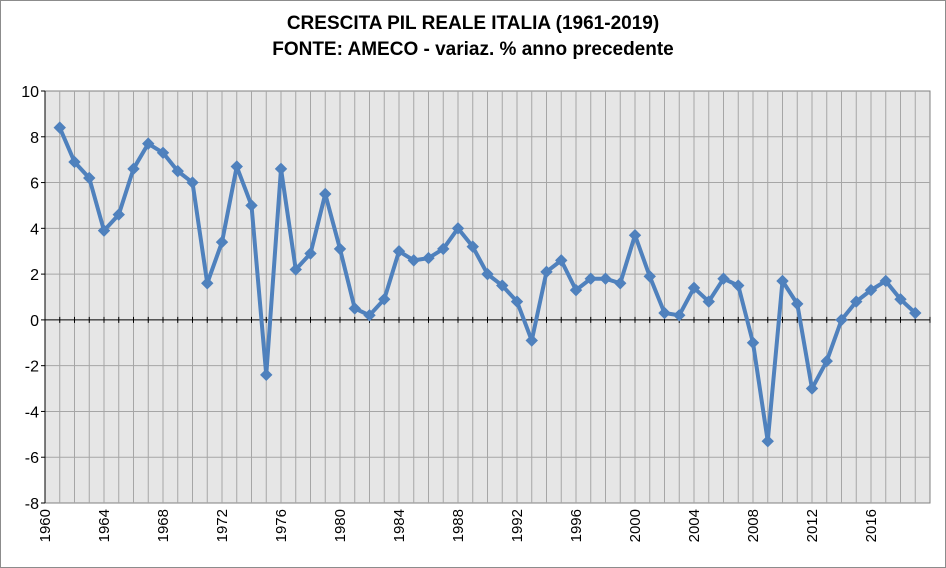  I want to click on x-tick-label: 1968, so click(163, 525).